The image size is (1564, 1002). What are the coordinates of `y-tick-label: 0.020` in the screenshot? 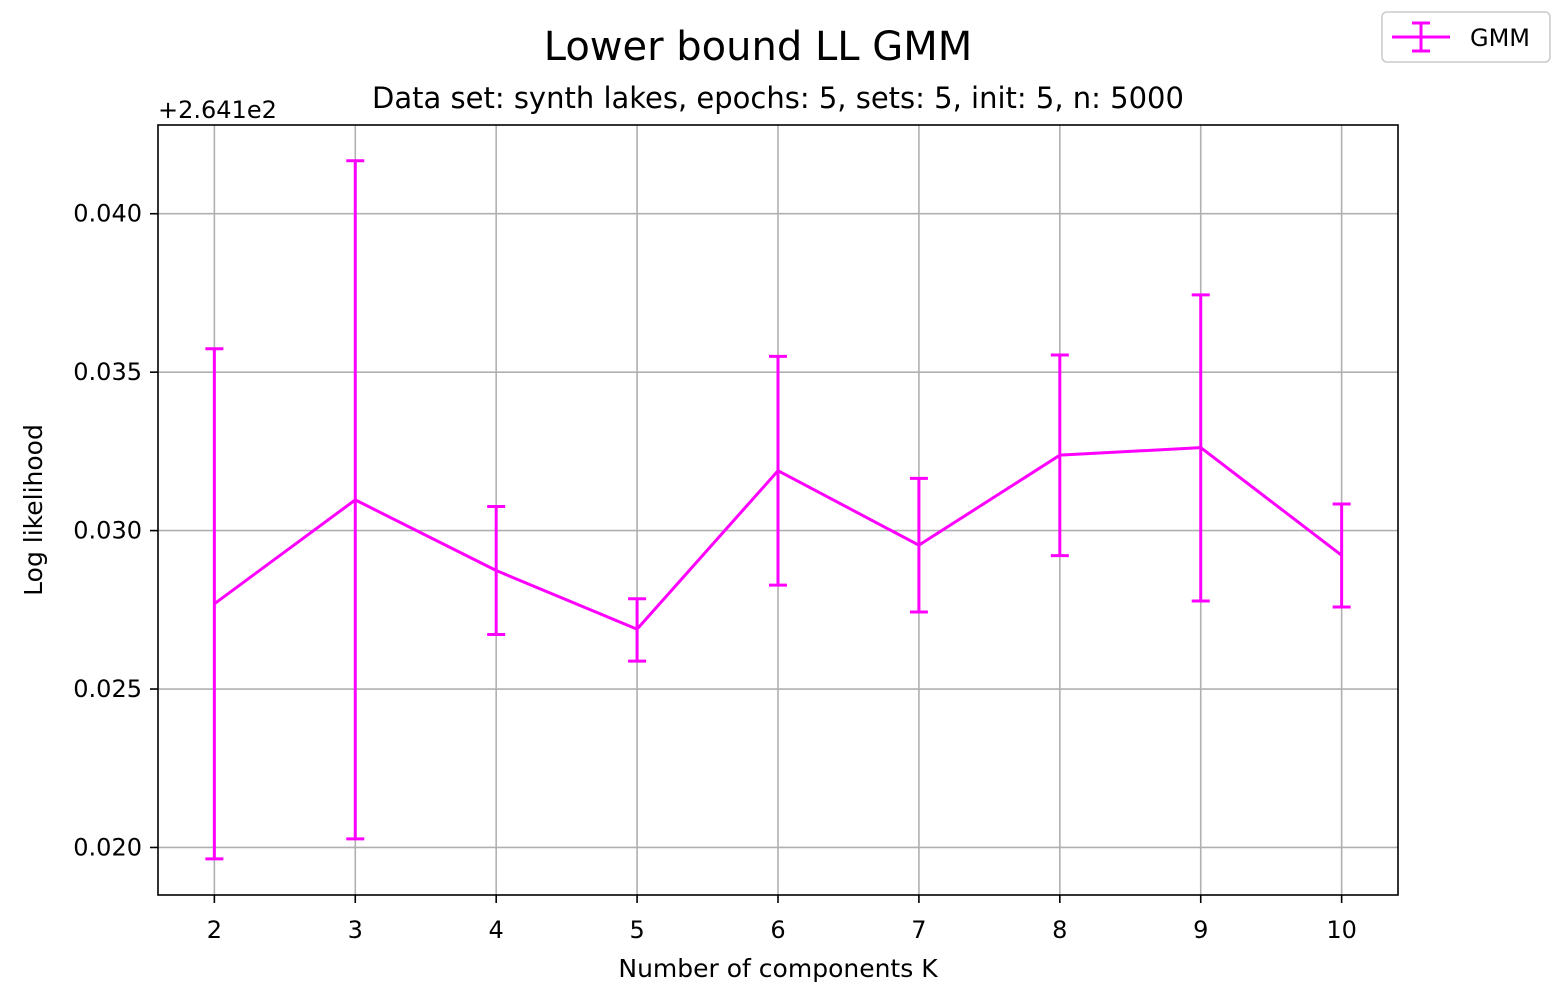 It's located at (107, 847).